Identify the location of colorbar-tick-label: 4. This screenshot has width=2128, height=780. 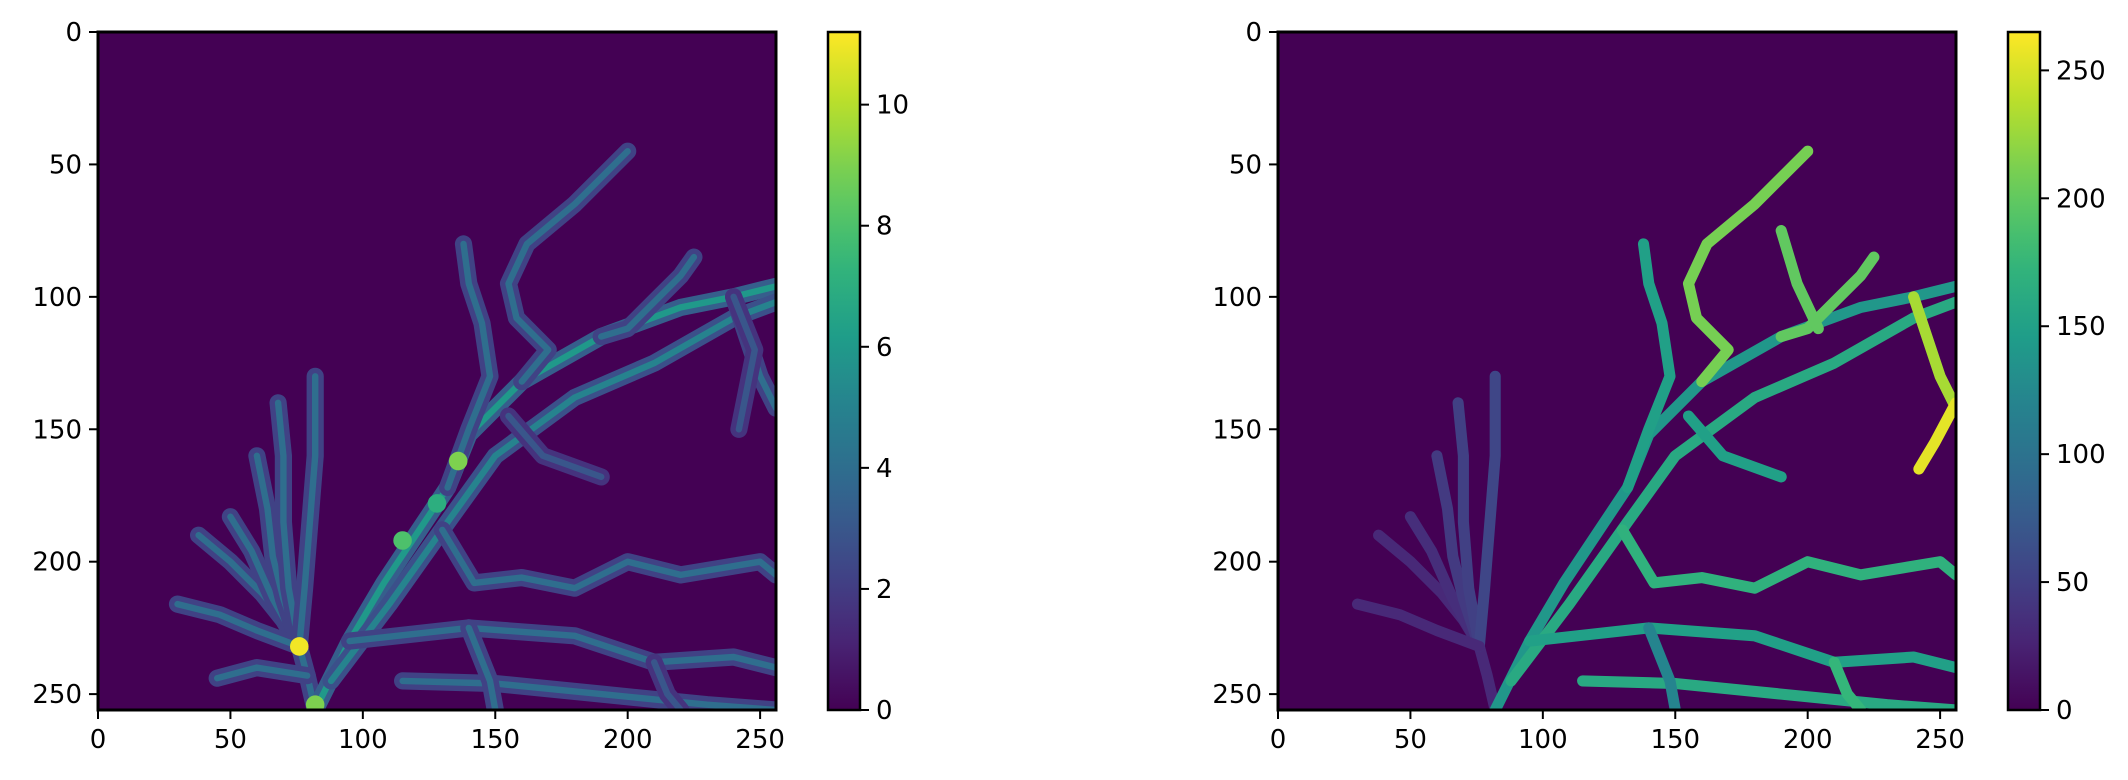
(884, 469).